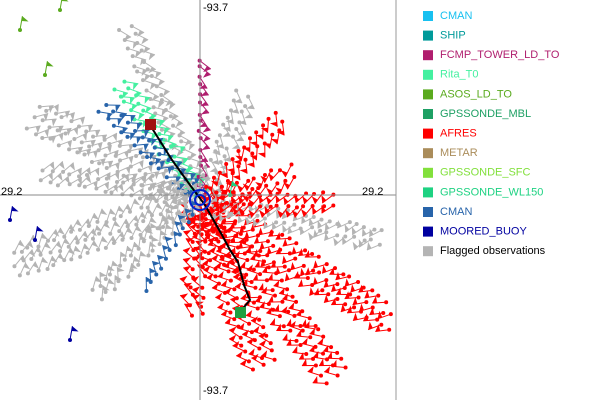 The image size is (600, 405). I want to click on legend-label: Rita_T0, so click(459, 75).